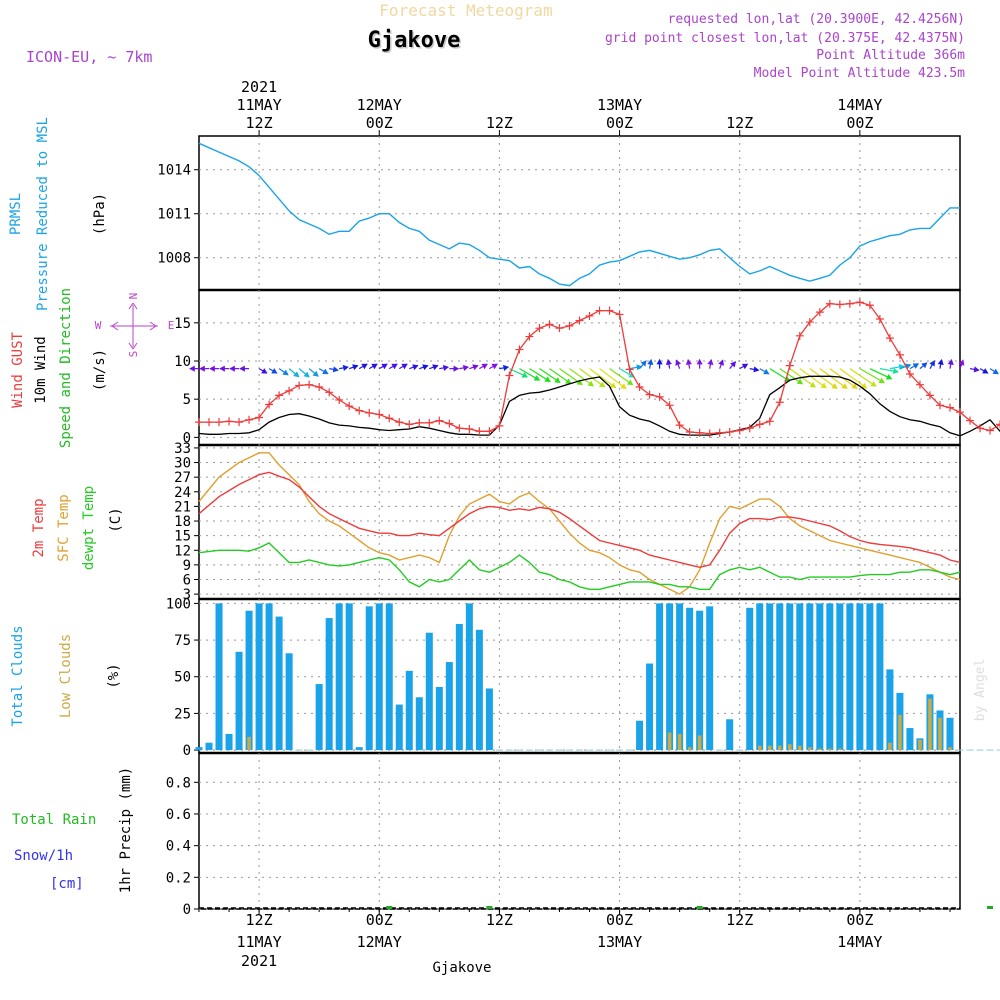  Describe the element at coordinates (990, 907) in the screenshot. I see `rain-bar` at that location.